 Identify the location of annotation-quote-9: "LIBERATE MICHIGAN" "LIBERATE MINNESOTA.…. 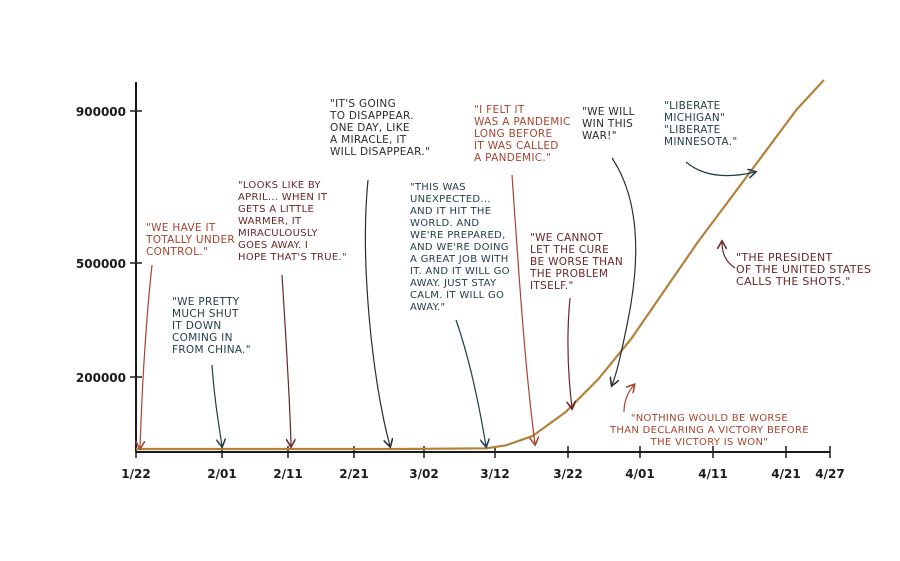
(701, 124).